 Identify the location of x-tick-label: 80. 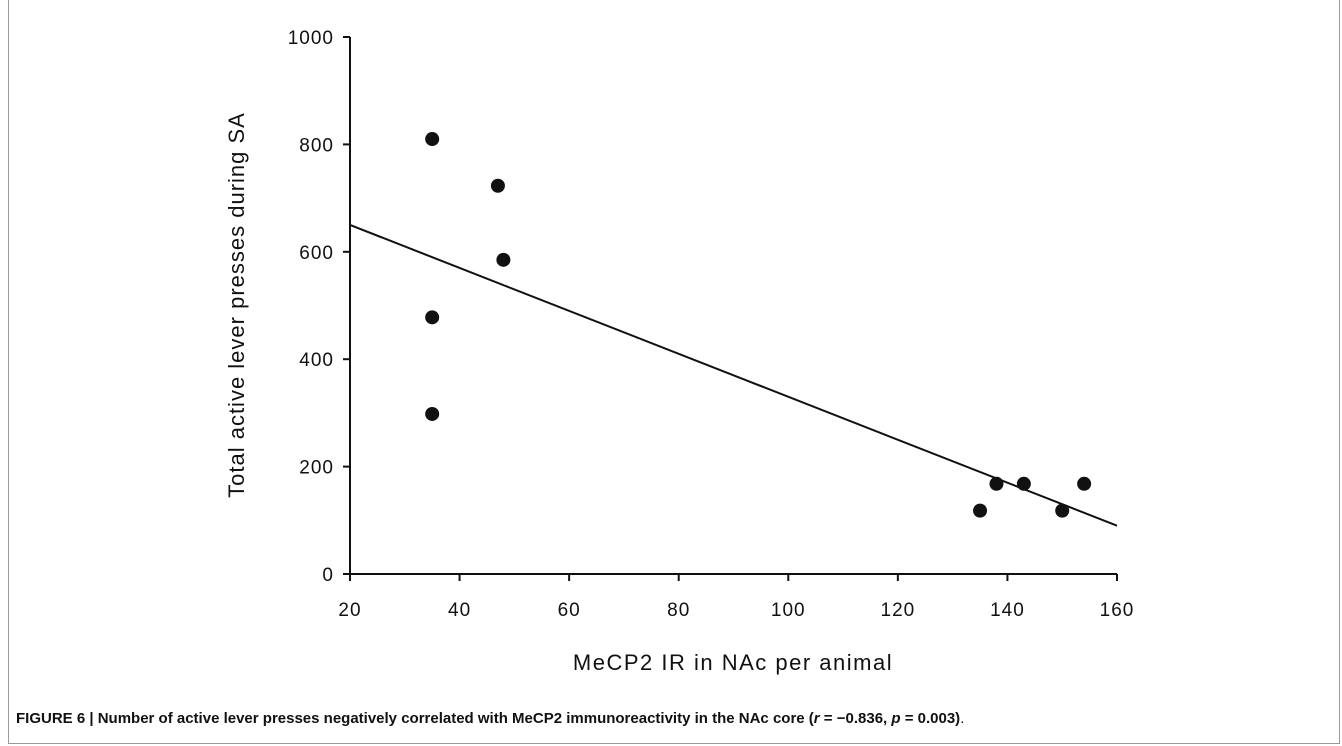
(678, 610).